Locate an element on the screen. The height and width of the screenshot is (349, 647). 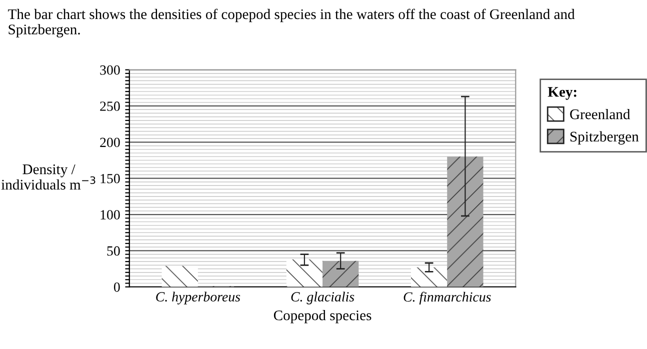
x-axis-title: Copepod species is located at coordinates (323, 317).